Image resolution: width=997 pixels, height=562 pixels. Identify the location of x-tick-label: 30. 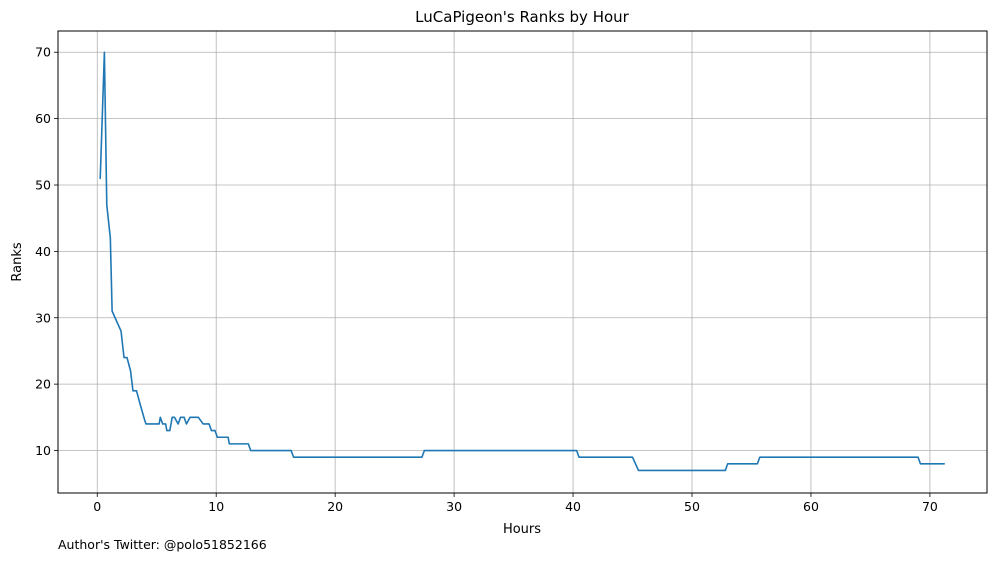
(454, 506).